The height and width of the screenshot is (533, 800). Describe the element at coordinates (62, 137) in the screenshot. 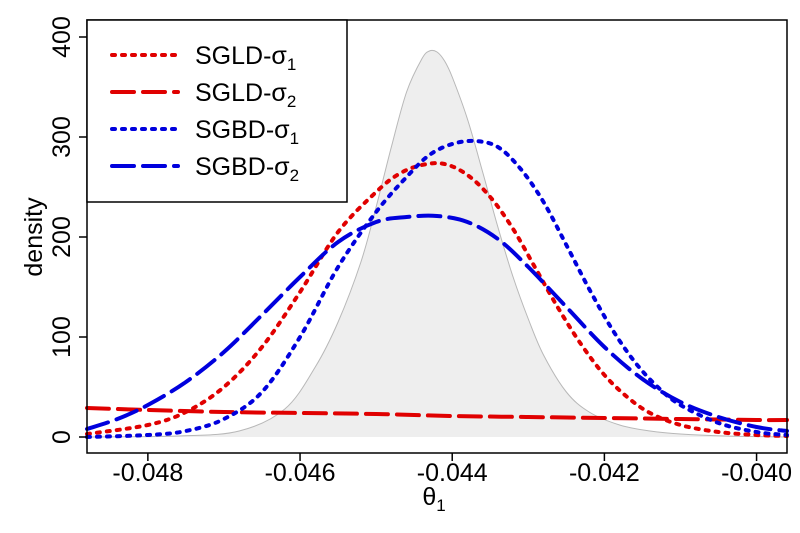

I see `y-tick-label: 300` at that location.